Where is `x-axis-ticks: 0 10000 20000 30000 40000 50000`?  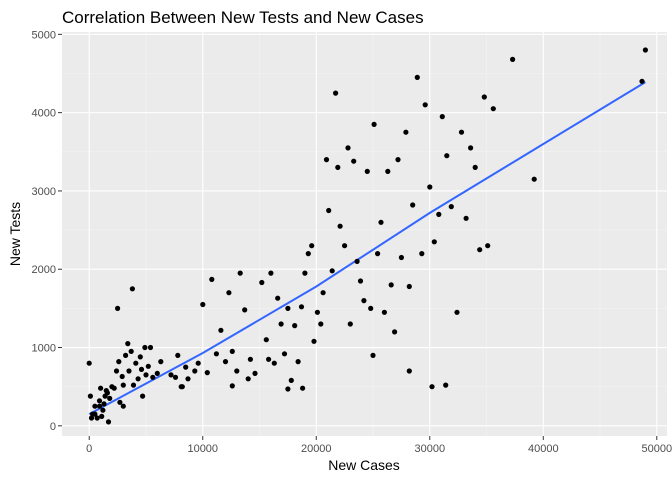
x-axis-ticks: 0 10000 20000 30000 40000 50000 is located at coordinates (379, 445).